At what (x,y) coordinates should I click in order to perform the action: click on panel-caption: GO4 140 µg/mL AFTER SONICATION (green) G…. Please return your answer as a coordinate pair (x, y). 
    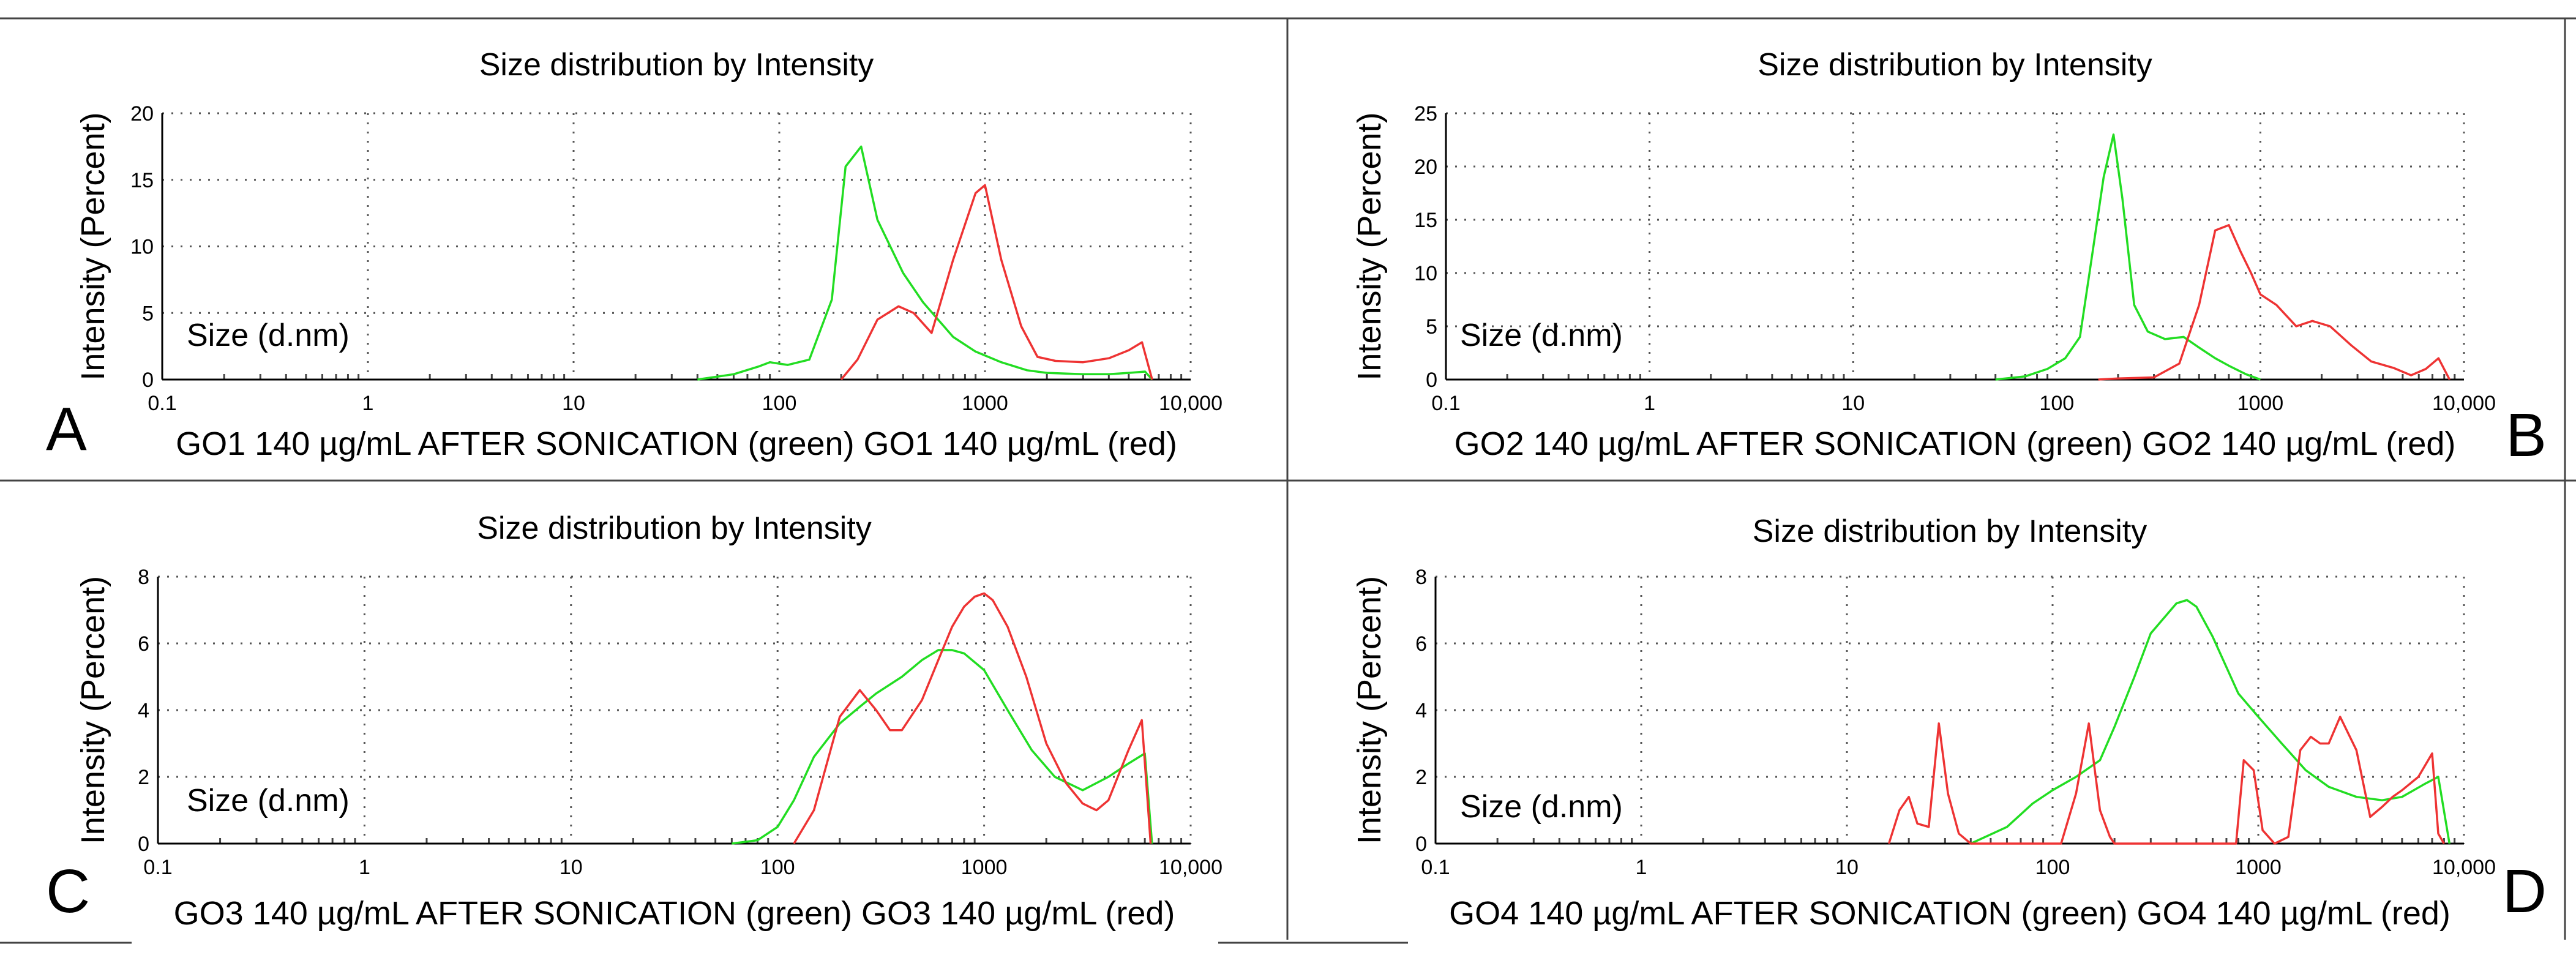
    Looking at the image, I should click on (1950, 913).